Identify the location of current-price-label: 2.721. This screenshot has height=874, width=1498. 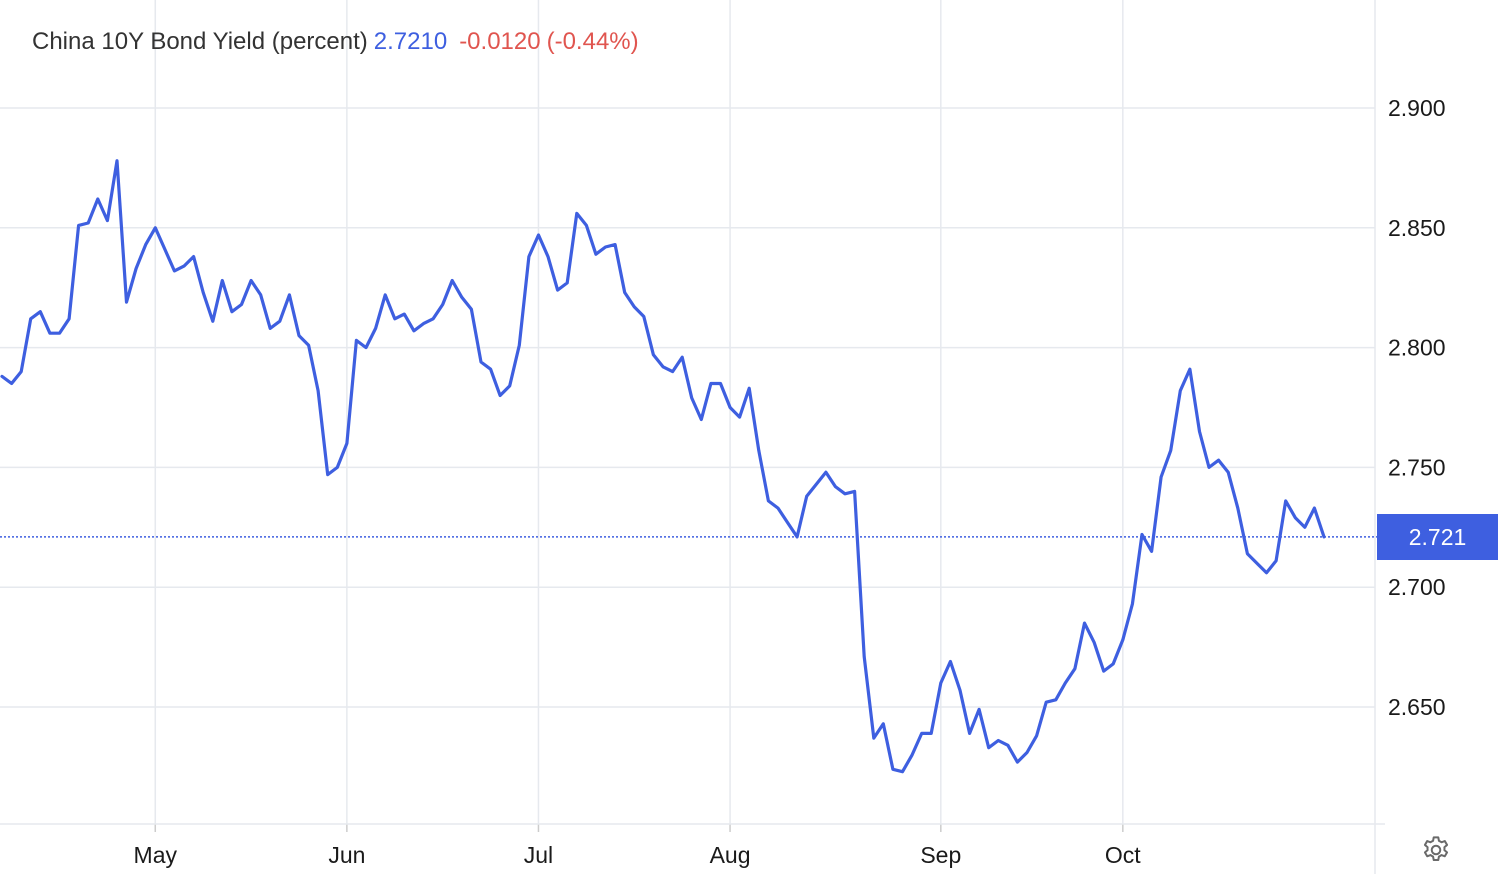
(1437, 536).